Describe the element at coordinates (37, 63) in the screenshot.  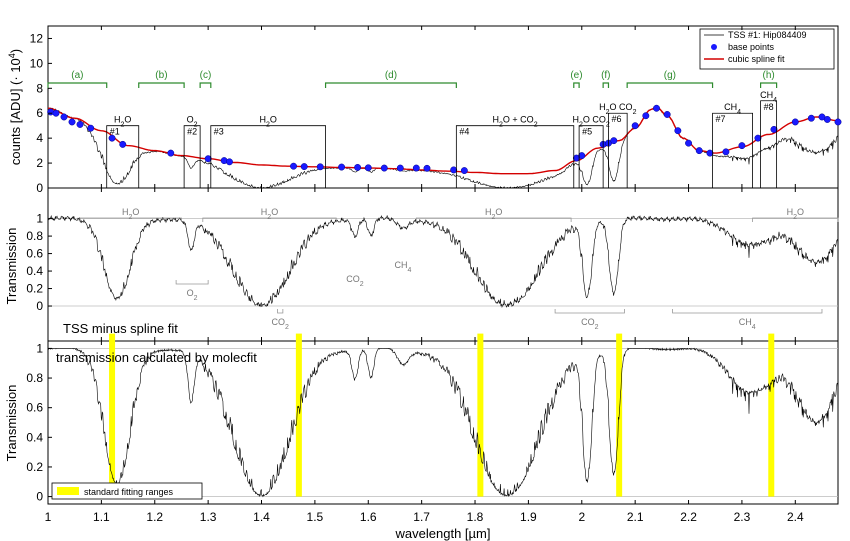
I see `y-tick-label: 10` at that location.